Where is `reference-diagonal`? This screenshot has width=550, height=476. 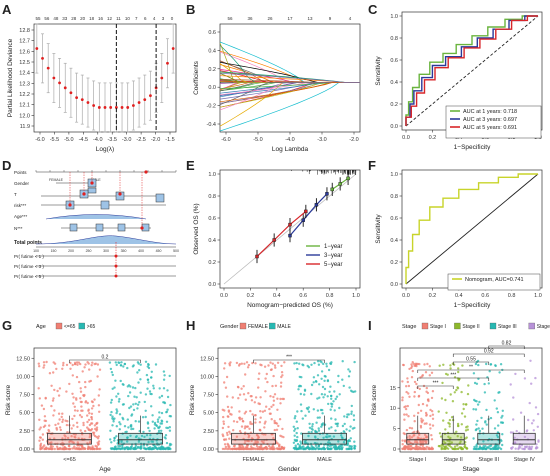
reference-diagonal is located at coordinates (472, 71).